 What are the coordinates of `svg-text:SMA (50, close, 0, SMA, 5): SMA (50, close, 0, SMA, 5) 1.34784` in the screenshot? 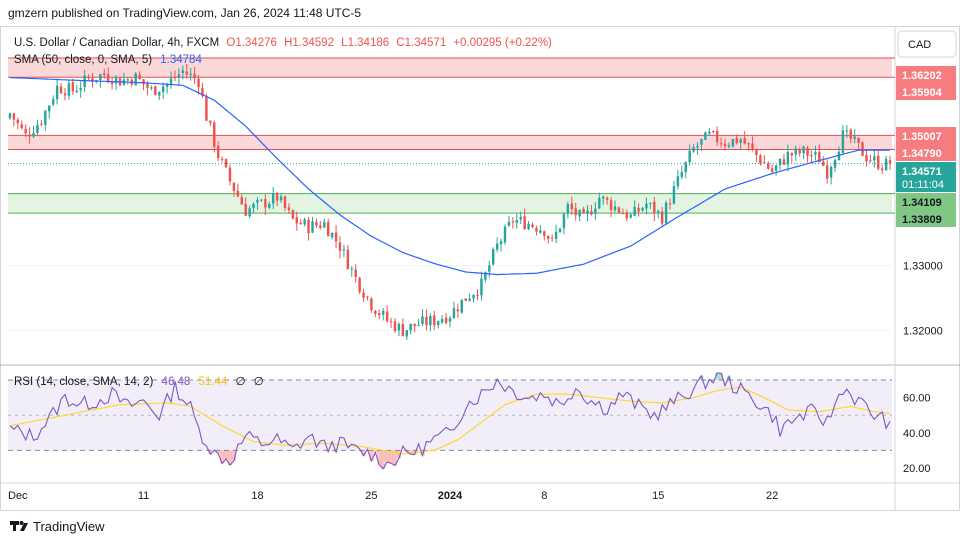 It's located at (108, 60).